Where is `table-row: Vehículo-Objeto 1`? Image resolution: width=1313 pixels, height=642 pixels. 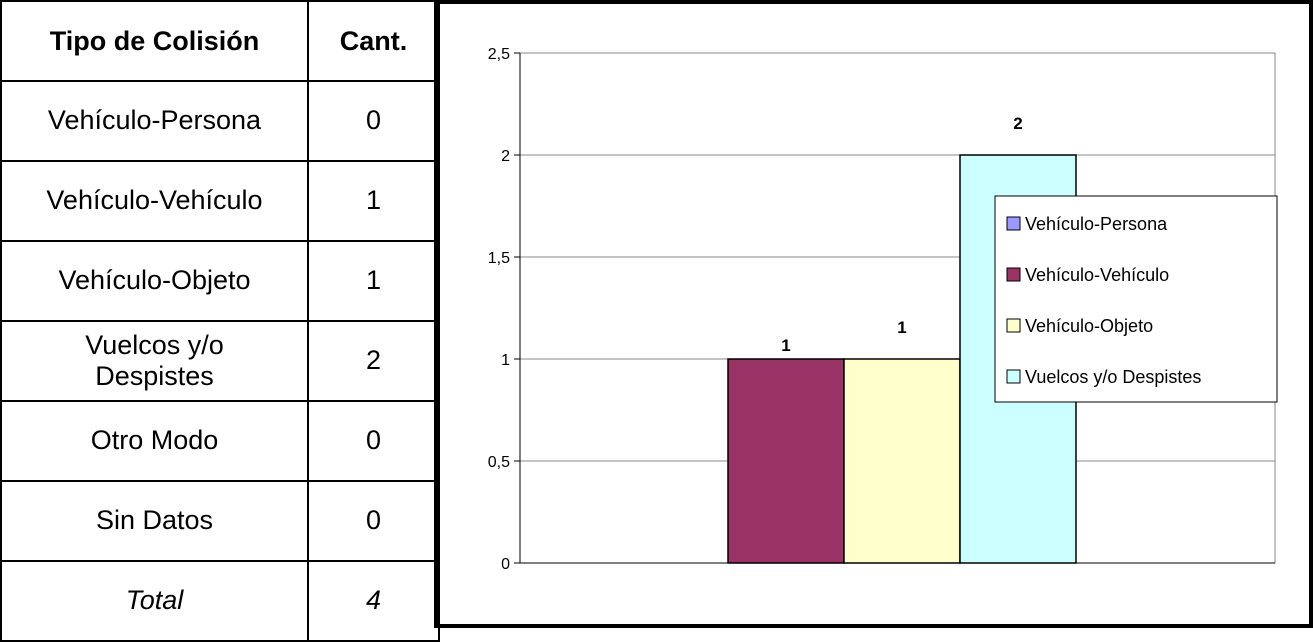 table-row: Vehículo-Objeto 1 is located at coordinates (220, 281).